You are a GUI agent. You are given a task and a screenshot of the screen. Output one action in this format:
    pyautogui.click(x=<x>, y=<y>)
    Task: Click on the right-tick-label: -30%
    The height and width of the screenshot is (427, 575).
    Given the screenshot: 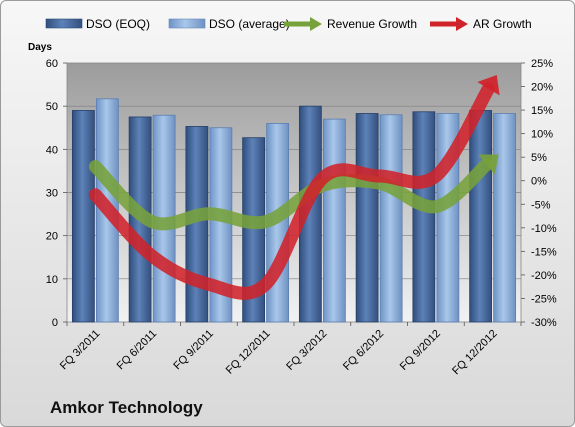 What is the action you would take?
    pyautogui.click(x=544, y=323)
    